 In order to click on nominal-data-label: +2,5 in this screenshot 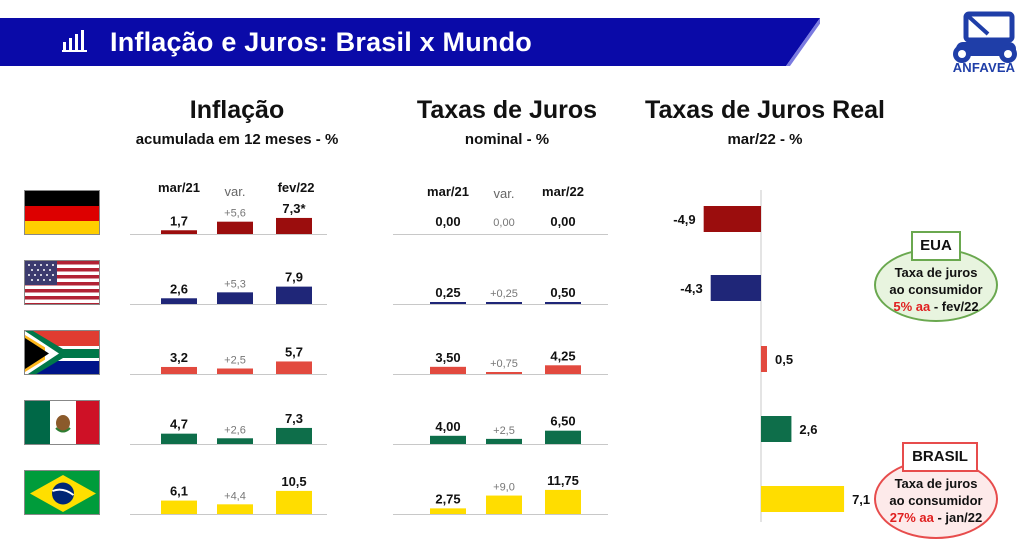, I will do `click(504, 431)`.